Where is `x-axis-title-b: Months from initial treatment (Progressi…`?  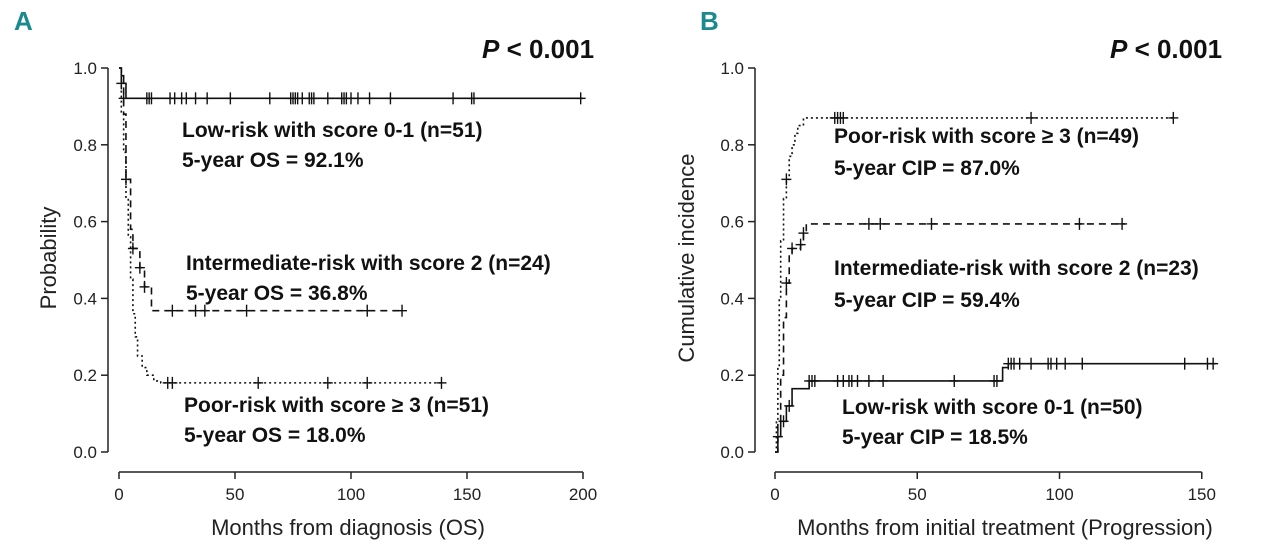 x-axis-title-b: Months from initial treatment (Progressi… is located at coordinates (1005, 527).